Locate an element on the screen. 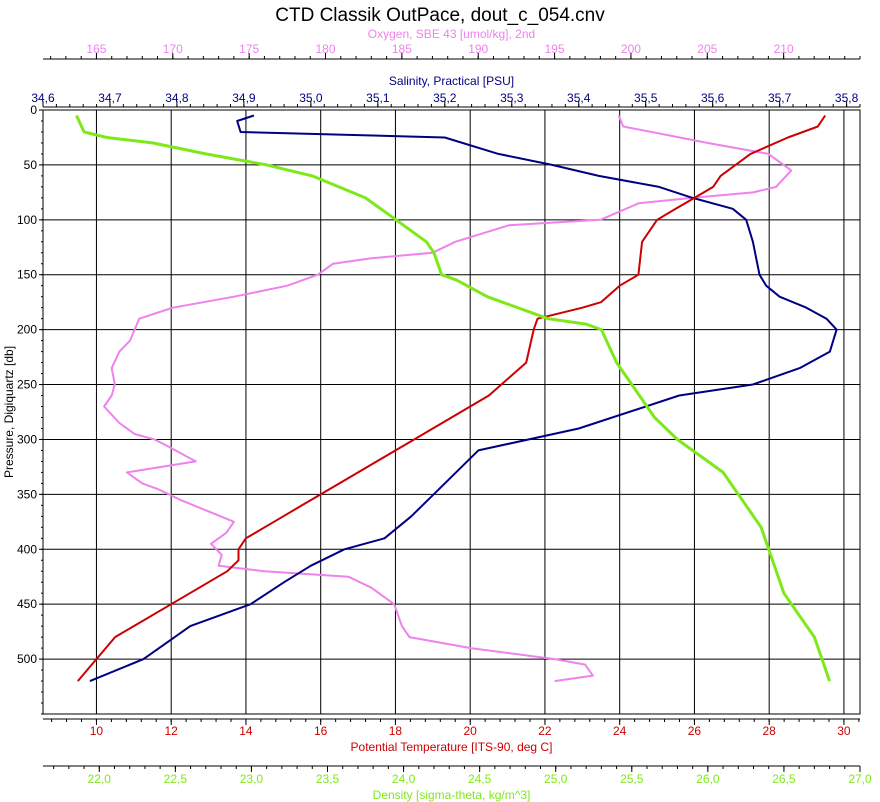  temperature-tick-label: 20 is located at coordinates (471, 731).